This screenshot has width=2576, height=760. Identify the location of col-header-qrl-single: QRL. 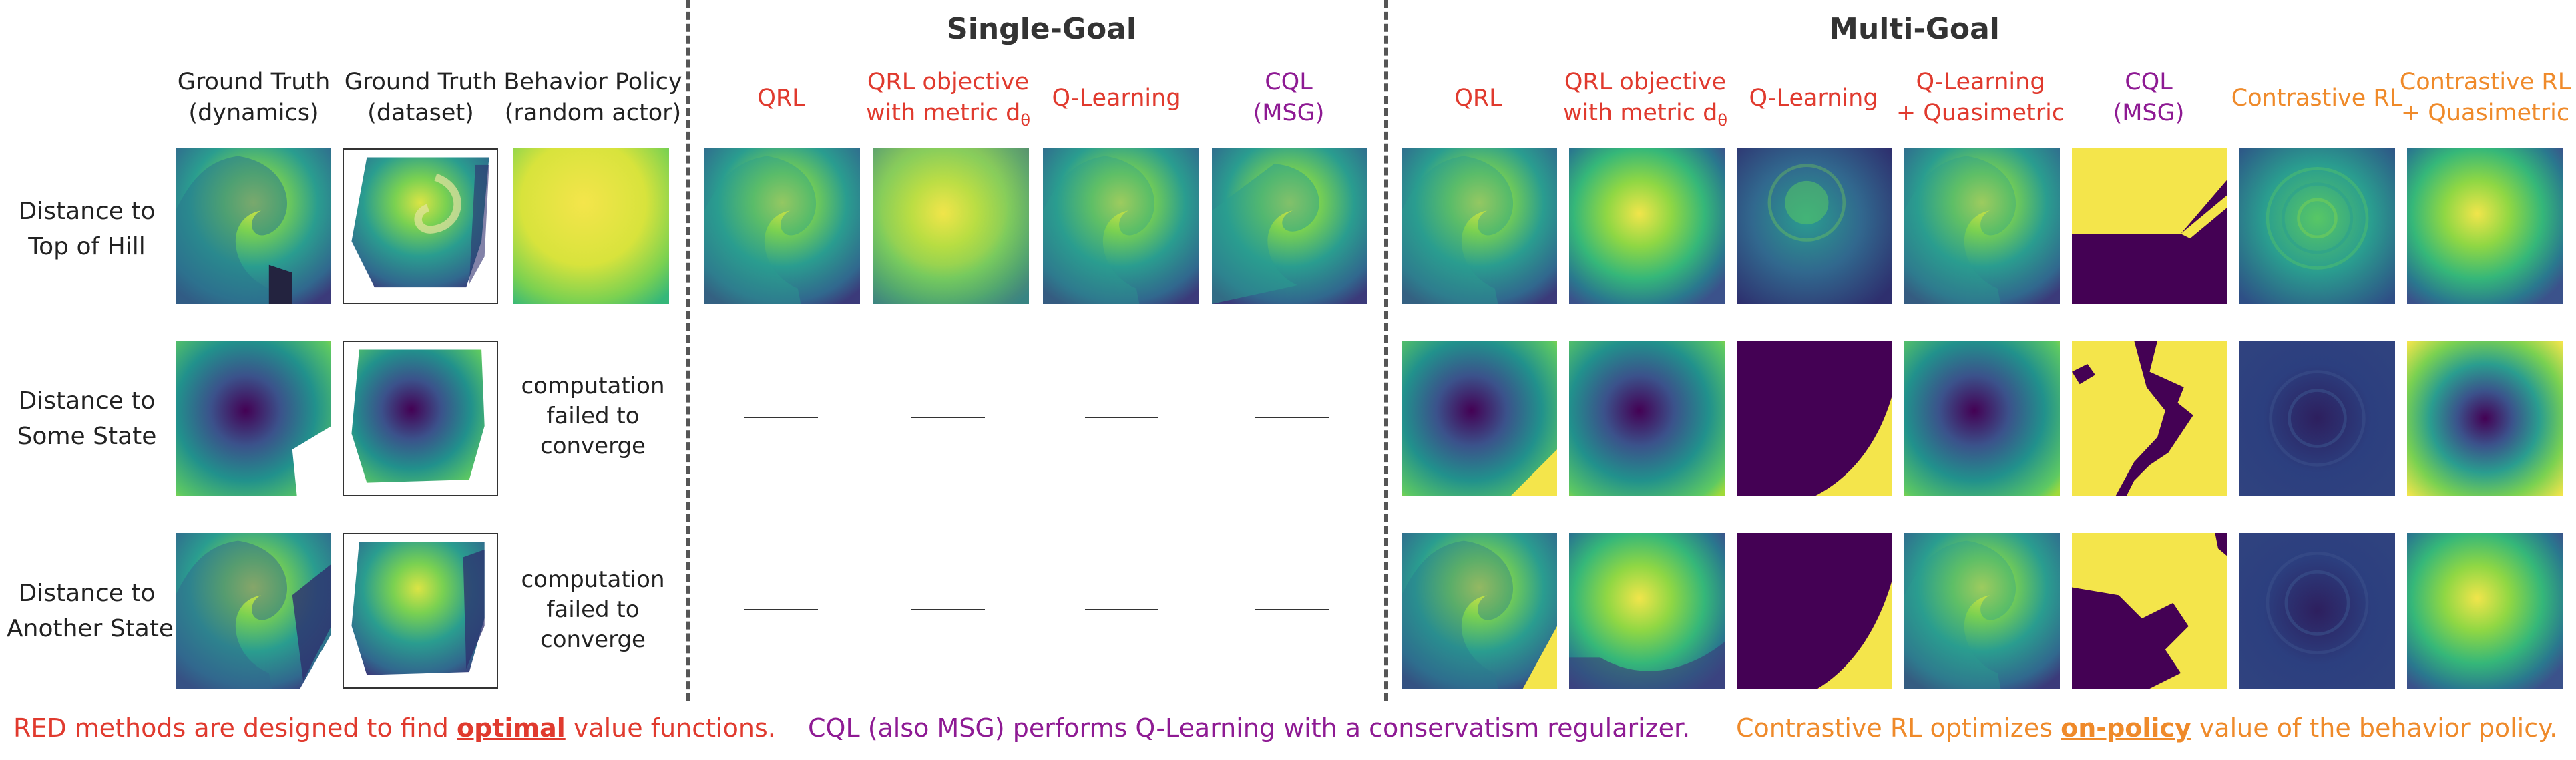
(781, 98).